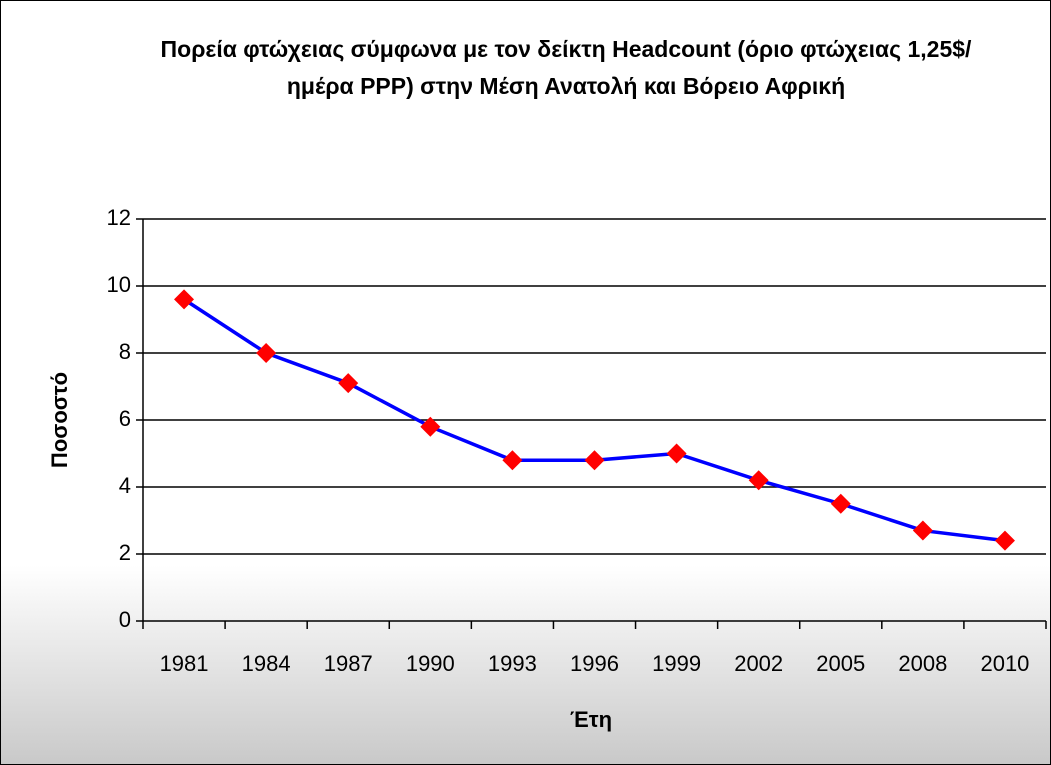  Describe the element at coordinates (184, 663) in the screenshot. I see `x-tick-label: 1981` at that location.